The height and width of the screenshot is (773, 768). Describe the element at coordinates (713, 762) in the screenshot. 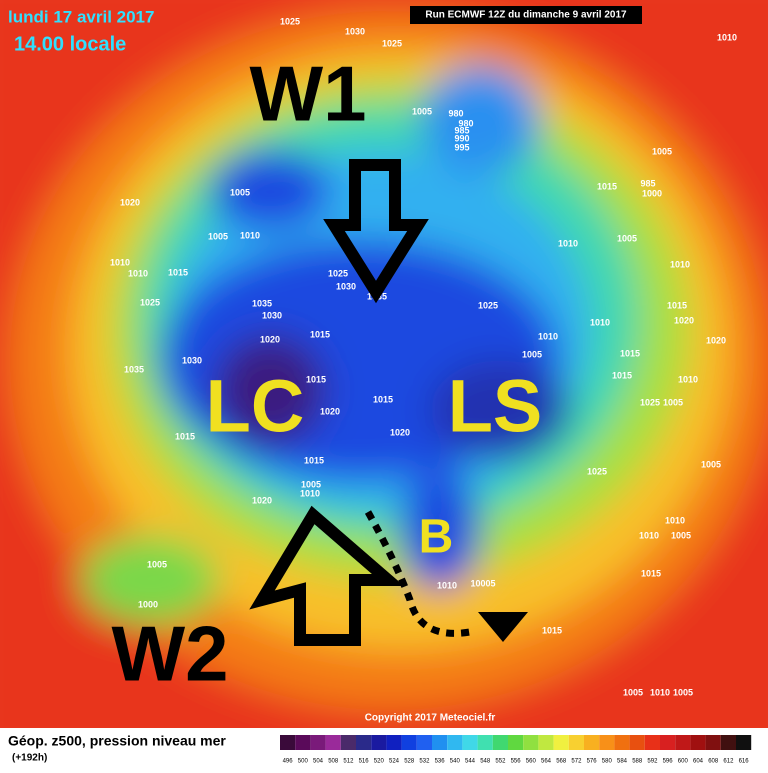

I see `colorbar-label: 608` at that location.